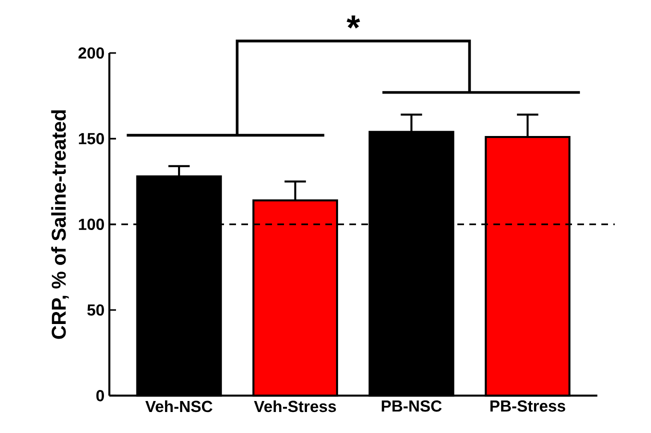 This screenshot has width=651, height=433. Describe the element at coordinates (60, 224) in the screenshot. I see `y-axis-title: CRP, % of Saline-treated` at that location.